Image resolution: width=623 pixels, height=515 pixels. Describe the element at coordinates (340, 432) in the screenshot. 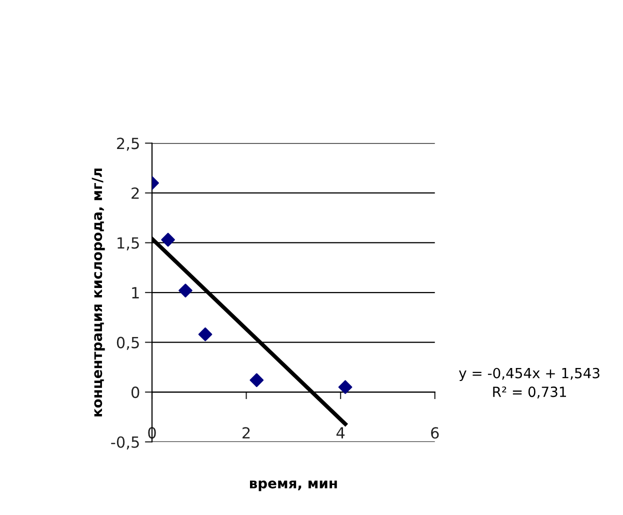

I see `x-tick-label: 4` at that location.